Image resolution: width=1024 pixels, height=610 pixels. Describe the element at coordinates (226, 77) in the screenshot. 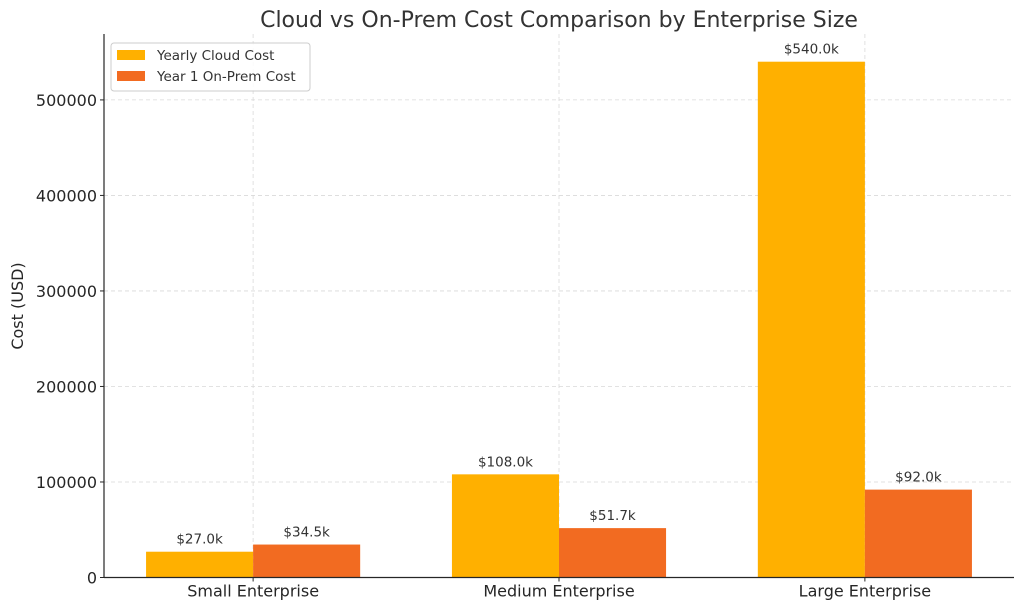

I see `legend-label-onprem: Year 1 On-Prem Cost` at that location.